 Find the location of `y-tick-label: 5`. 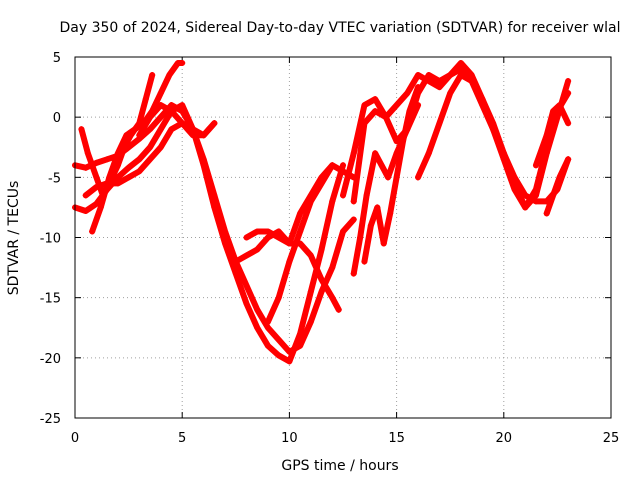

y-tick-label: 5 is located at coordinates (57, 58).